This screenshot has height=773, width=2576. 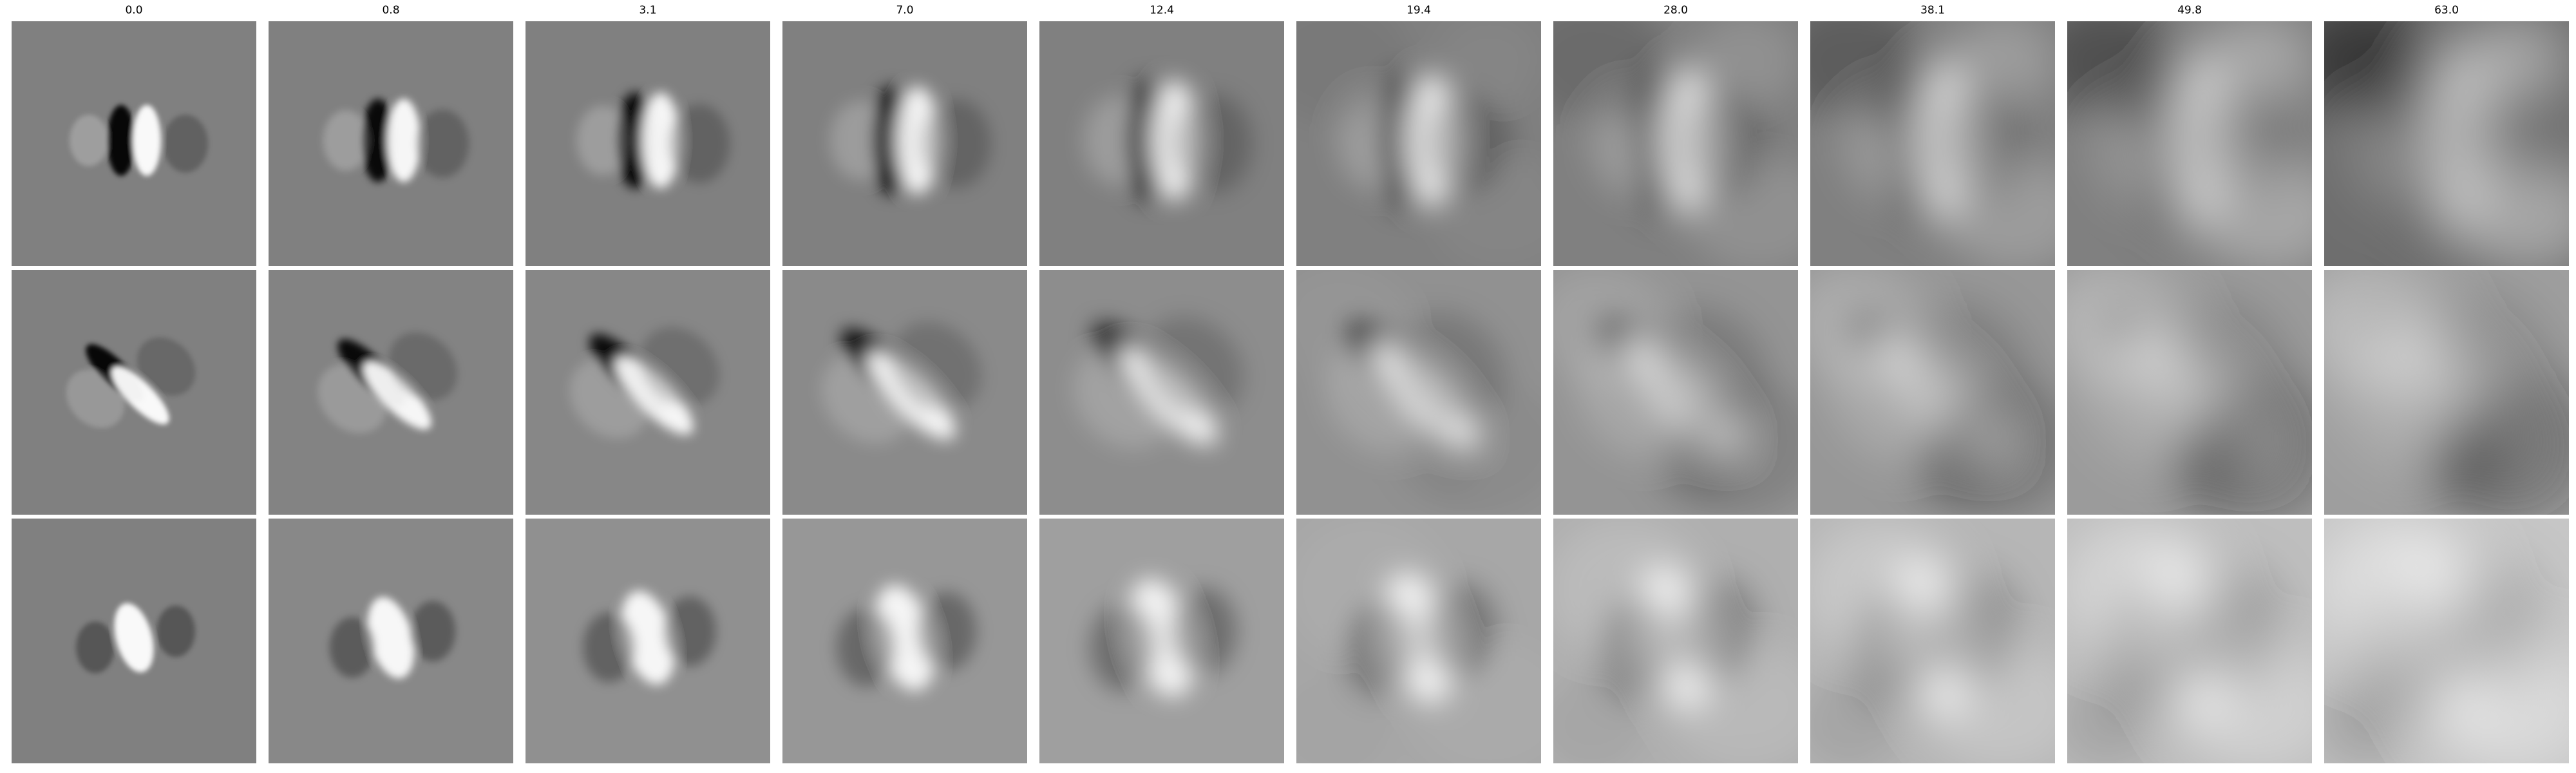 What do you see at coordinates (1162, 10) in the screenshot?
I see `column-title: 12.4` at bounding box center [1162, 10].